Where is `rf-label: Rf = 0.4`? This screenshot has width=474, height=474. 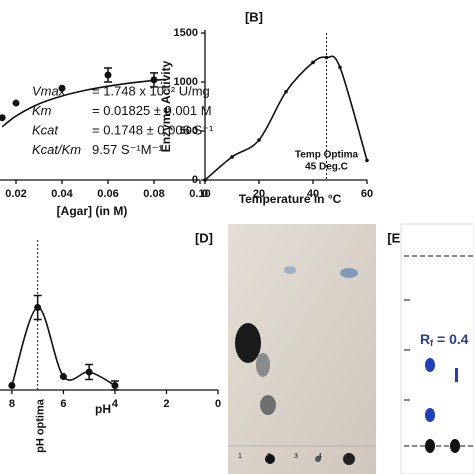 rf-label: Rf = 0.4 is located at coordinates (444, 340).